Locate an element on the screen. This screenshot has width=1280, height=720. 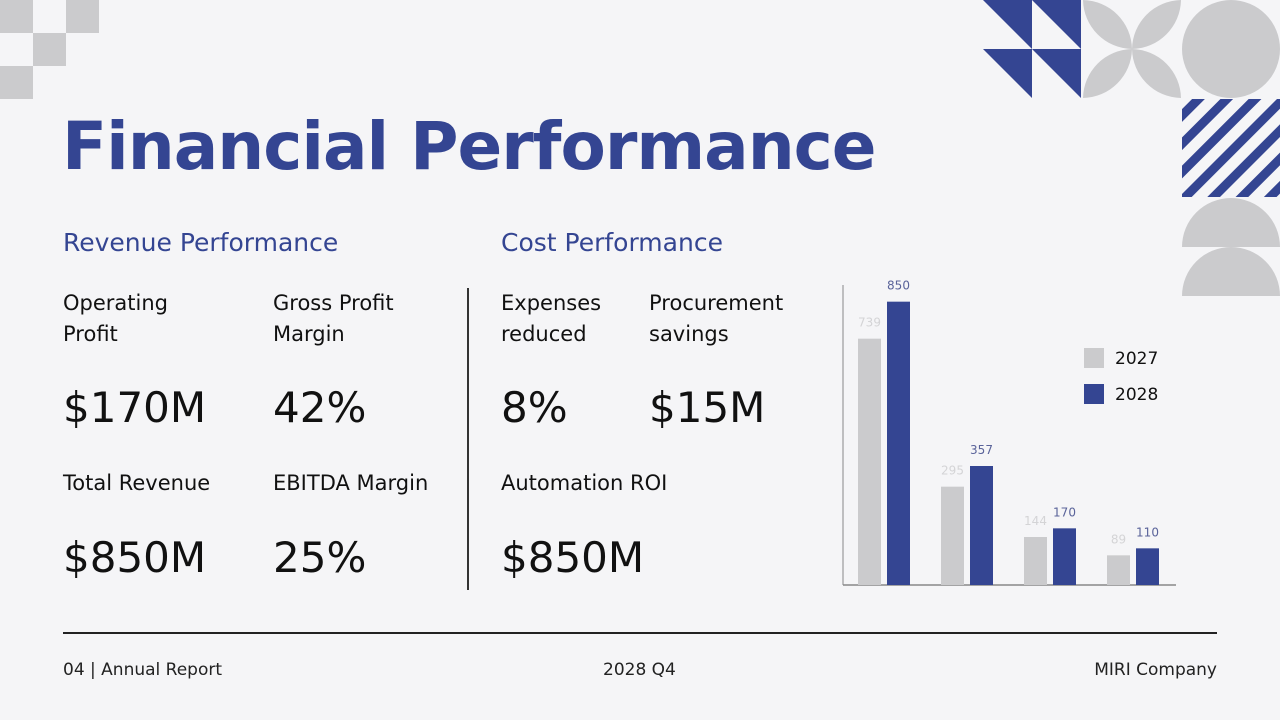
legend-label: 2027 is located at coordinates (1136, 359).